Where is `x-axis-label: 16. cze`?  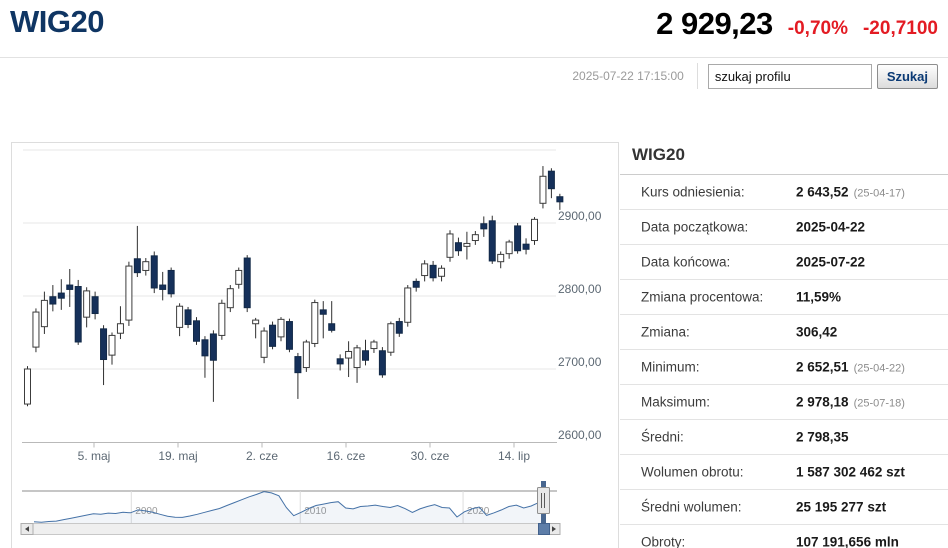 x-axis-label: 16. cze is located at coordinates (346, 456).